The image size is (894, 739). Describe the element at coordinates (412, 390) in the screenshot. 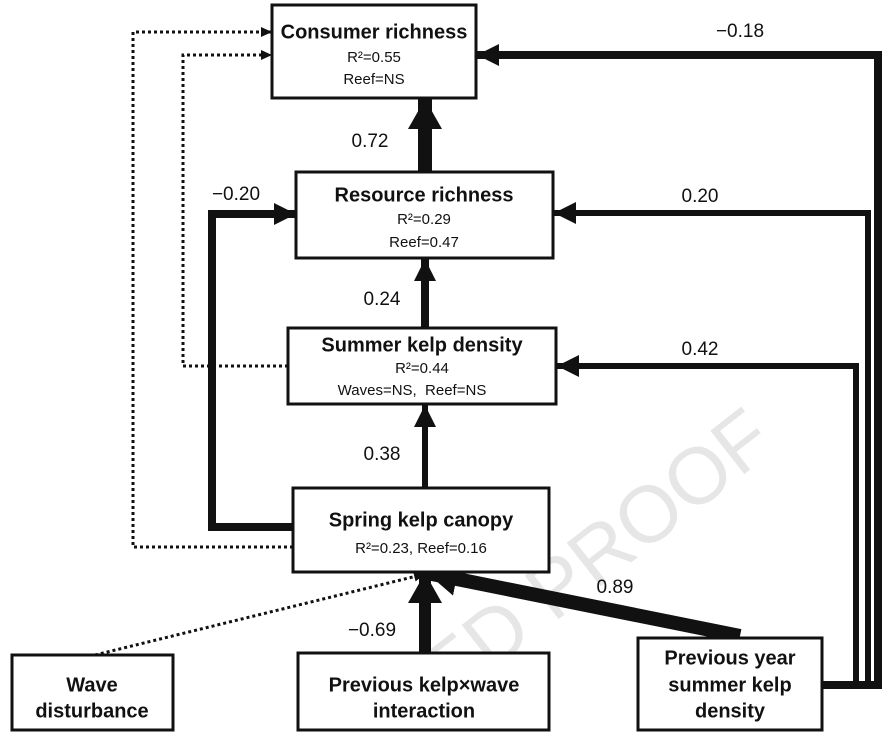

I see `node-line: Waves=NS, Reef=NS` at that location.